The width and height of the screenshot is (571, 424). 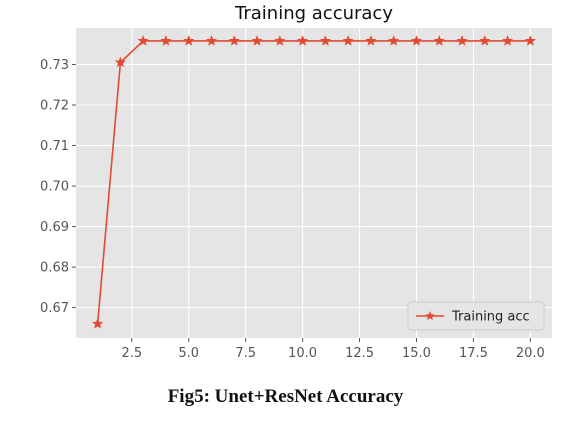 What do you see at coordinates (430, 316) in the screenshot?
I see `legend-marker` at bounding box center [430, 316].